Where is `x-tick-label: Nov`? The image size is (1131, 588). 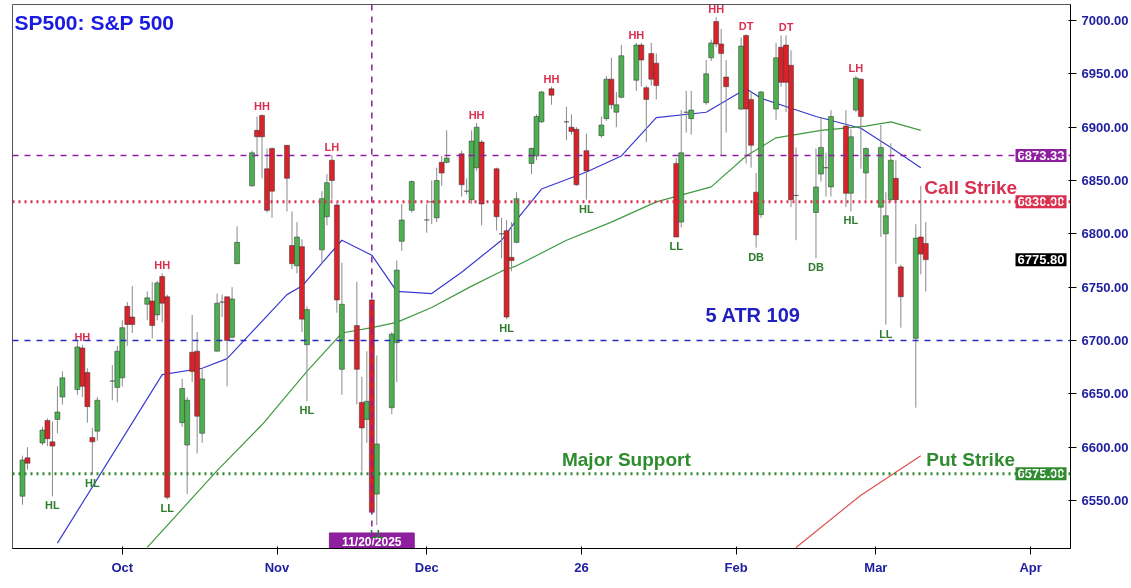 x-tick-label: Nov is located at coordinates (277, 567).